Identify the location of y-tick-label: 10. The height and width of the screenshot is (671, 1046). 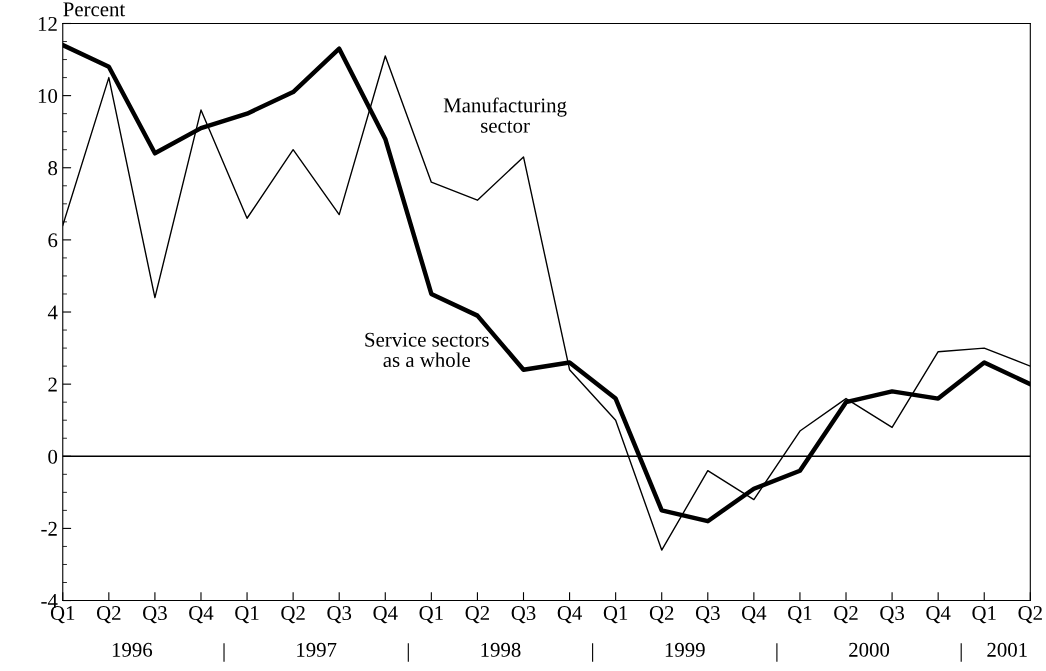
(48, 96).